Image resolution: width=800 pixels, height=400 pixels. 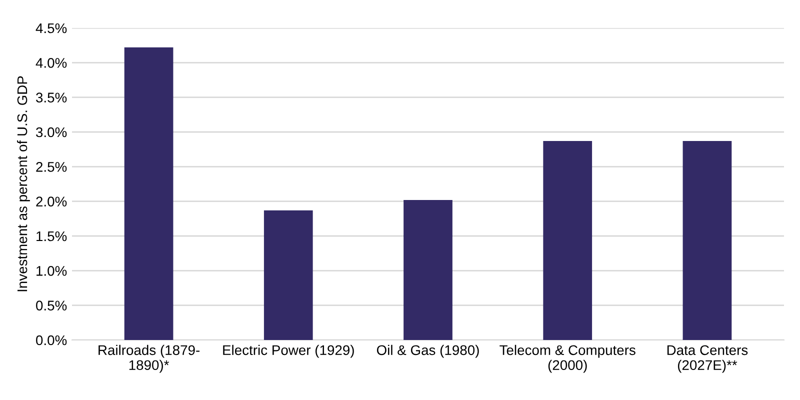 I want to click on x-tick-label: Oil & Gas (1980), so click(x=427, y=351).